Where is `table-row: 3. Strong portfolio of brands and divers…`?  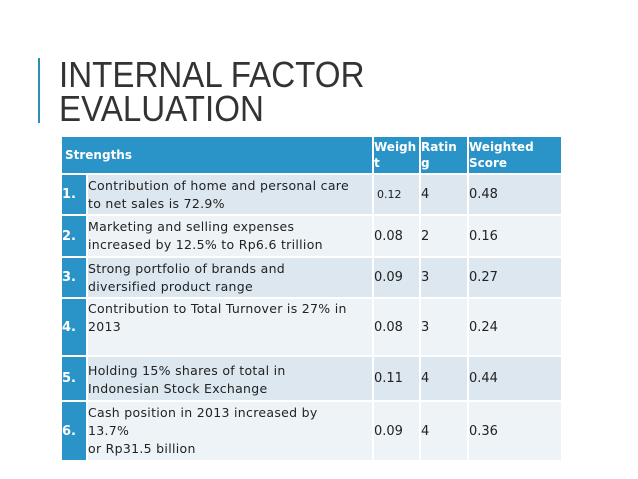 table-row: 3. Strong portfolio of brands and divers… is located at coordinates (311, 277).